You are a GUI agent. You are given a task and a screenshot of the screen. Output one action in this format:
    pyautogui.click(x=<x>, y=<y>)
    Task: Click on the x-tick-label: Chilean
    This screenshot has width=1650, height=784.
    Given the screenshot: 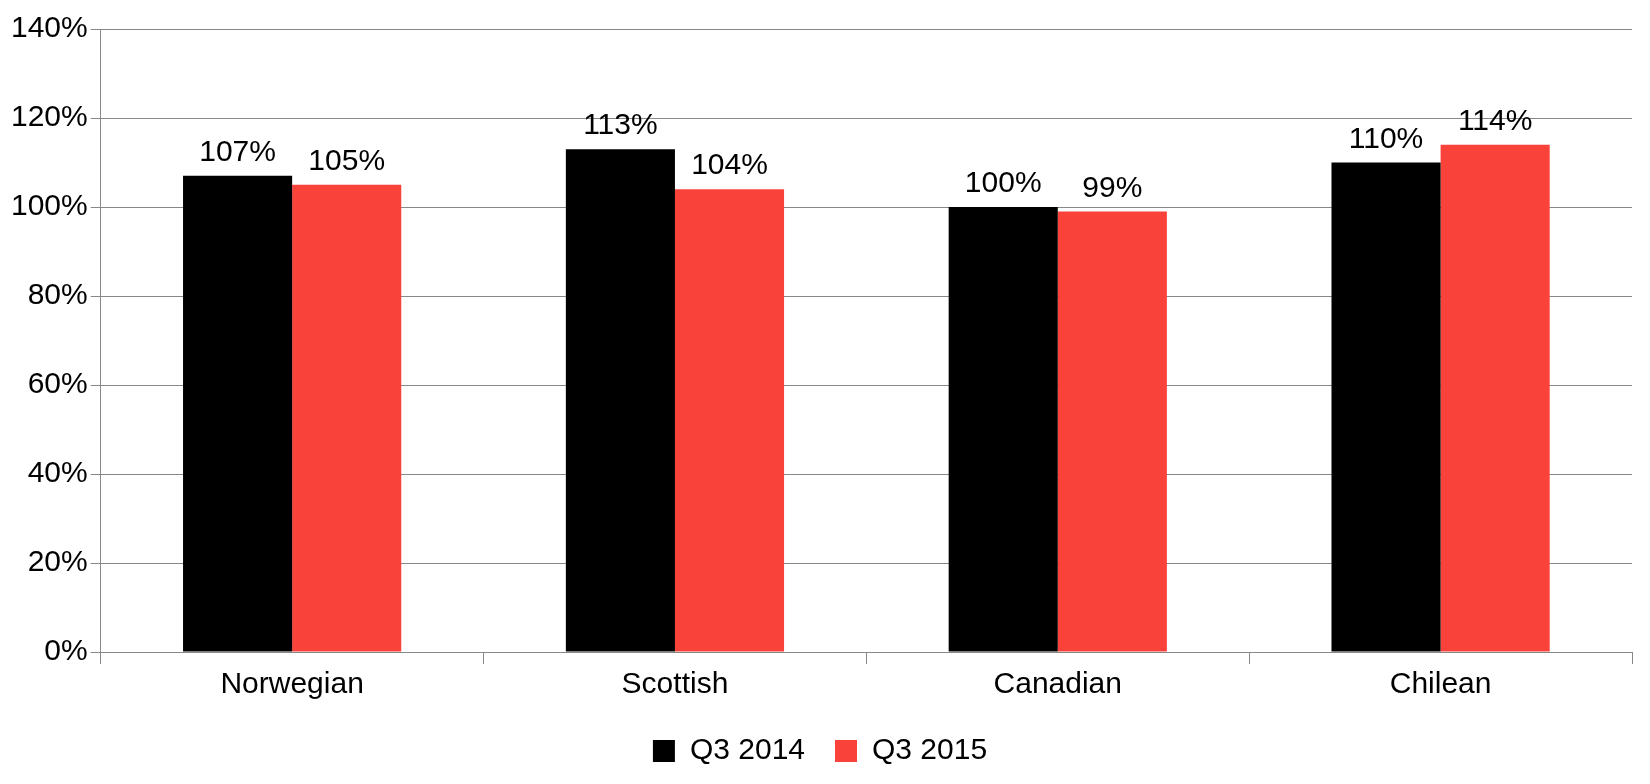 What is the action you would take?
    pyautogui.click(x=1440, y=683)
    